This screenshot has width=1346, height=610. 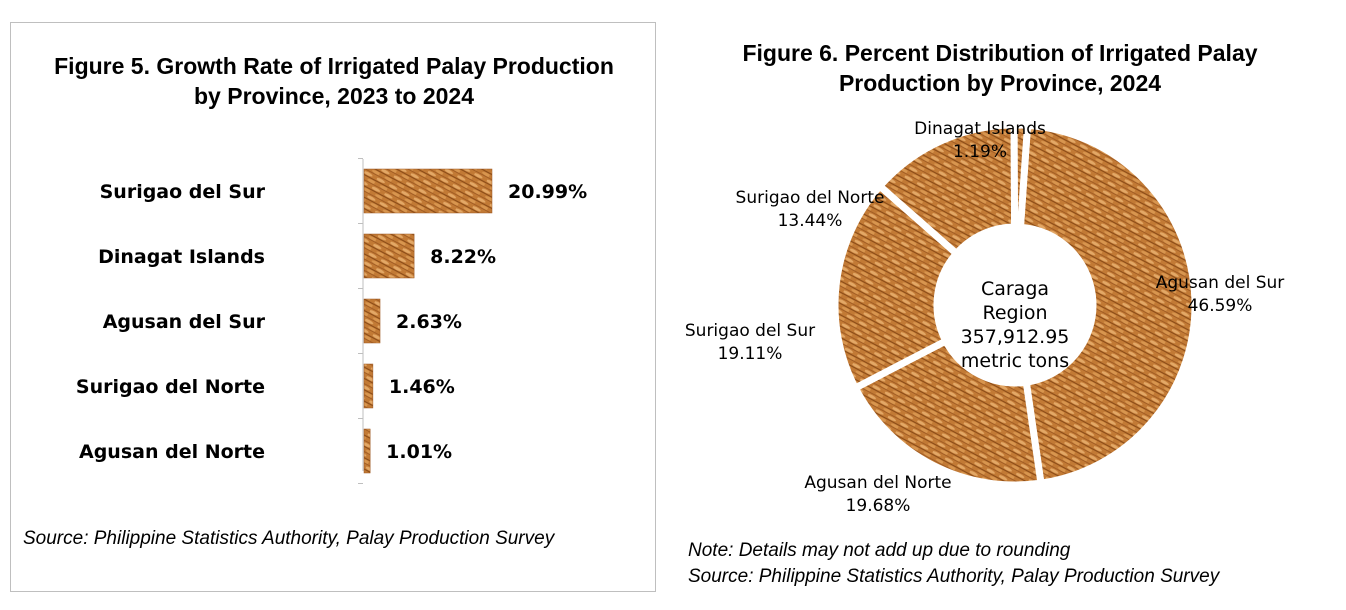 What do you see at coordinates (810, 198) in the screenshot?
I see `donut-category-label-surigao-del-norte: Surigao del Norte` at bounding box center [810, 198].